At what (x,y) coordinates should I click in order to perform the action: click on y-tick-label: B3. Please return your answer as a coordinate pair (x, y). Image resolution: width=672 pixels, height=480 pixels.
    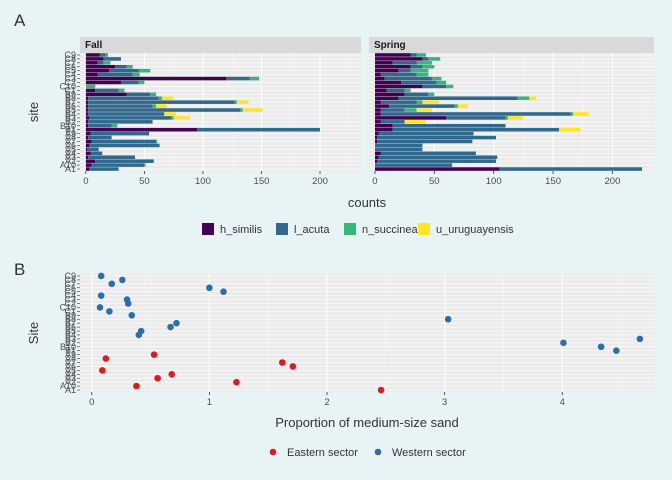
    Looking at the image, I should click on (70, 118).